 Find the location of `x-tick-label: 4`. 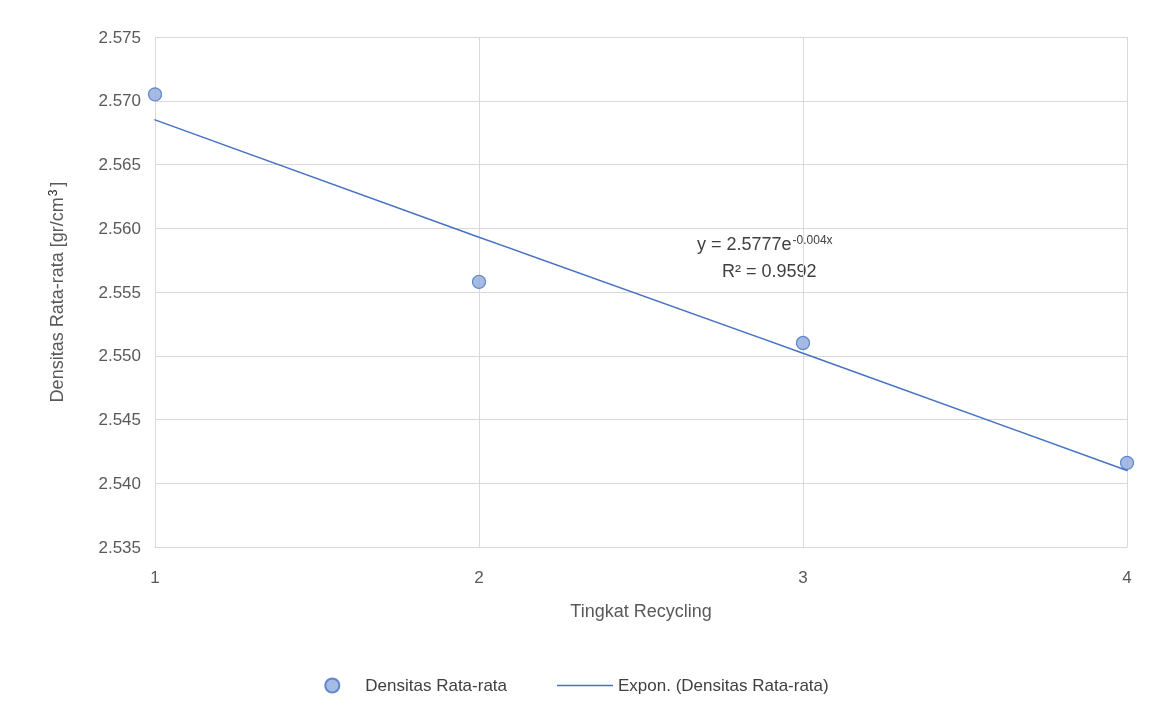

x-tick-label: 4 is located at coordinates (1127, 577).